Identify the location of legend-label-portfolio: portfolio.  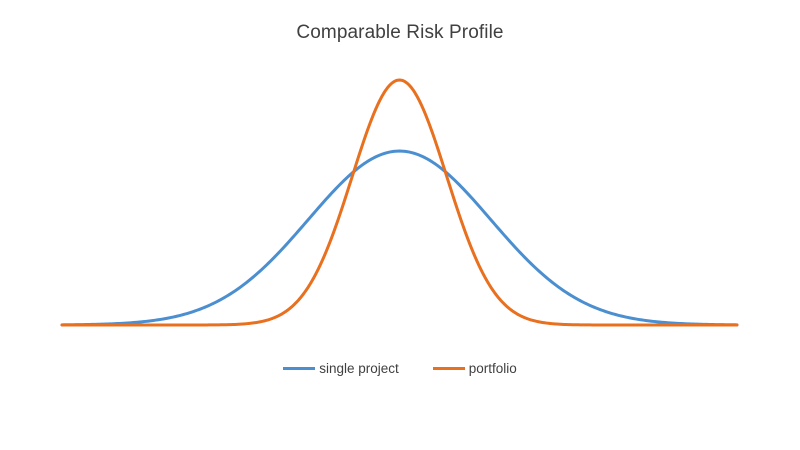
(492, 368).